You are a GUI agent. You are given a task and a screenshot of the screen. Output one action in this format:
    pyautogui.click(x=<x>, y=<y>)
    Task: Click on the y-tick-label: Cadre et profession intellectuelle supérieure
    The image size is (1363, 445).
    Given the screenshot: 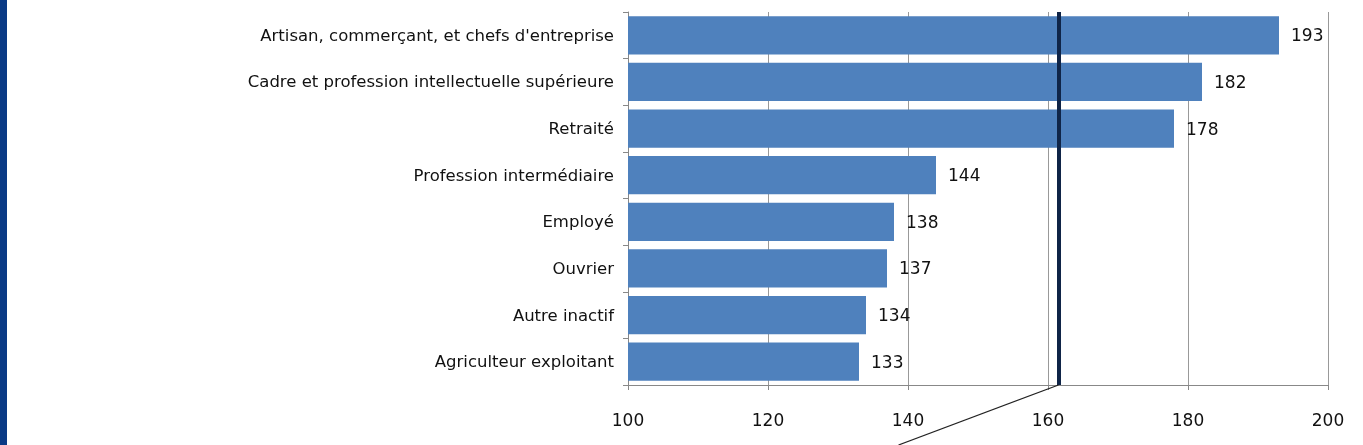 What is the action you would take?
    pyautogui.click(x=430, y=82)
    